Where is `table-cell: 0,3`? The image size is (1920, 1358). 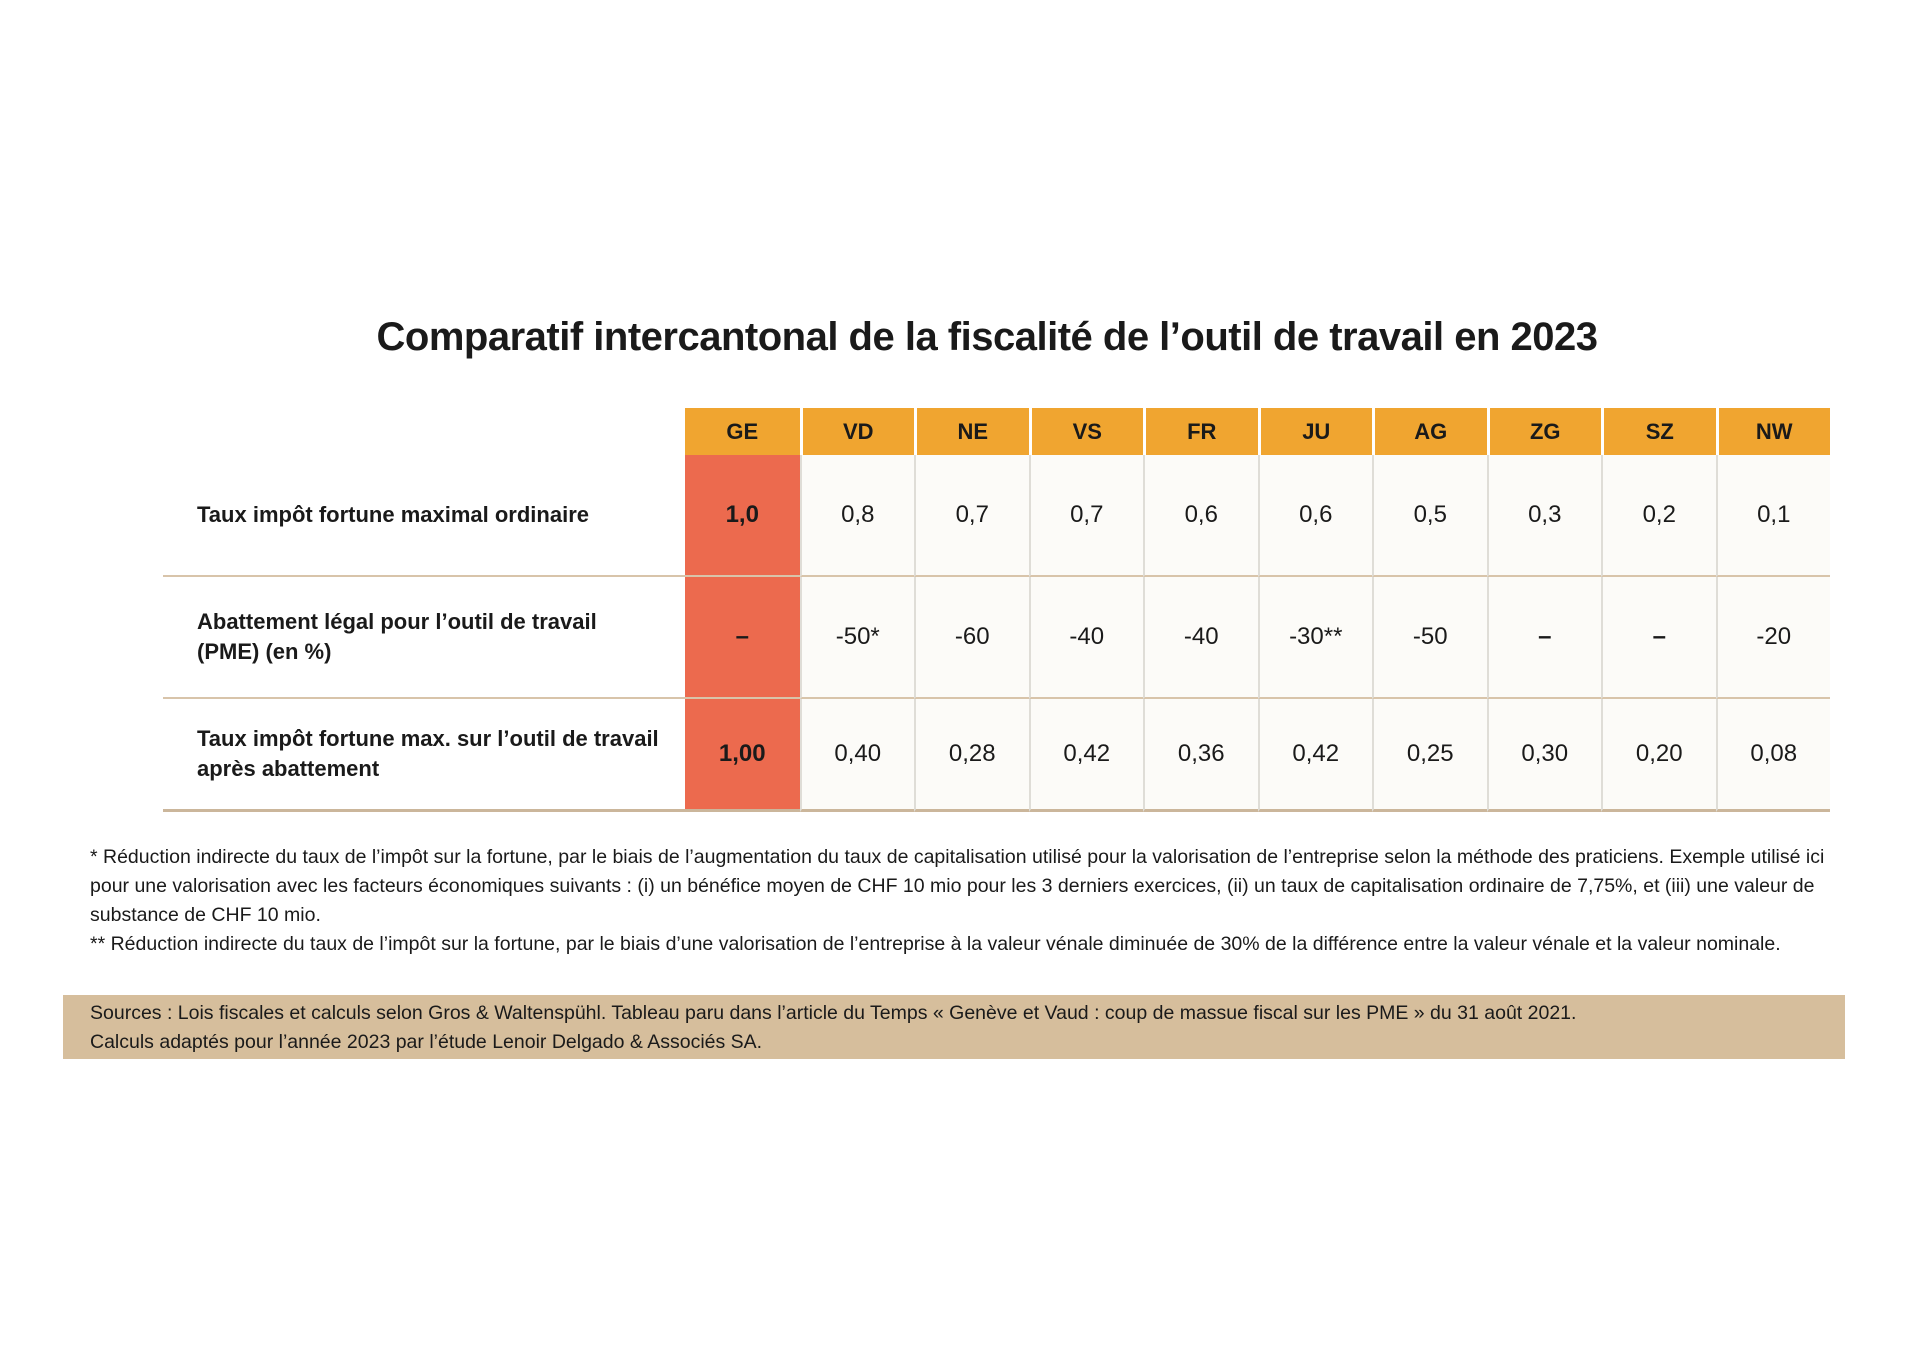
table-cell: 0,3 is located at coordinates (1543, 516).